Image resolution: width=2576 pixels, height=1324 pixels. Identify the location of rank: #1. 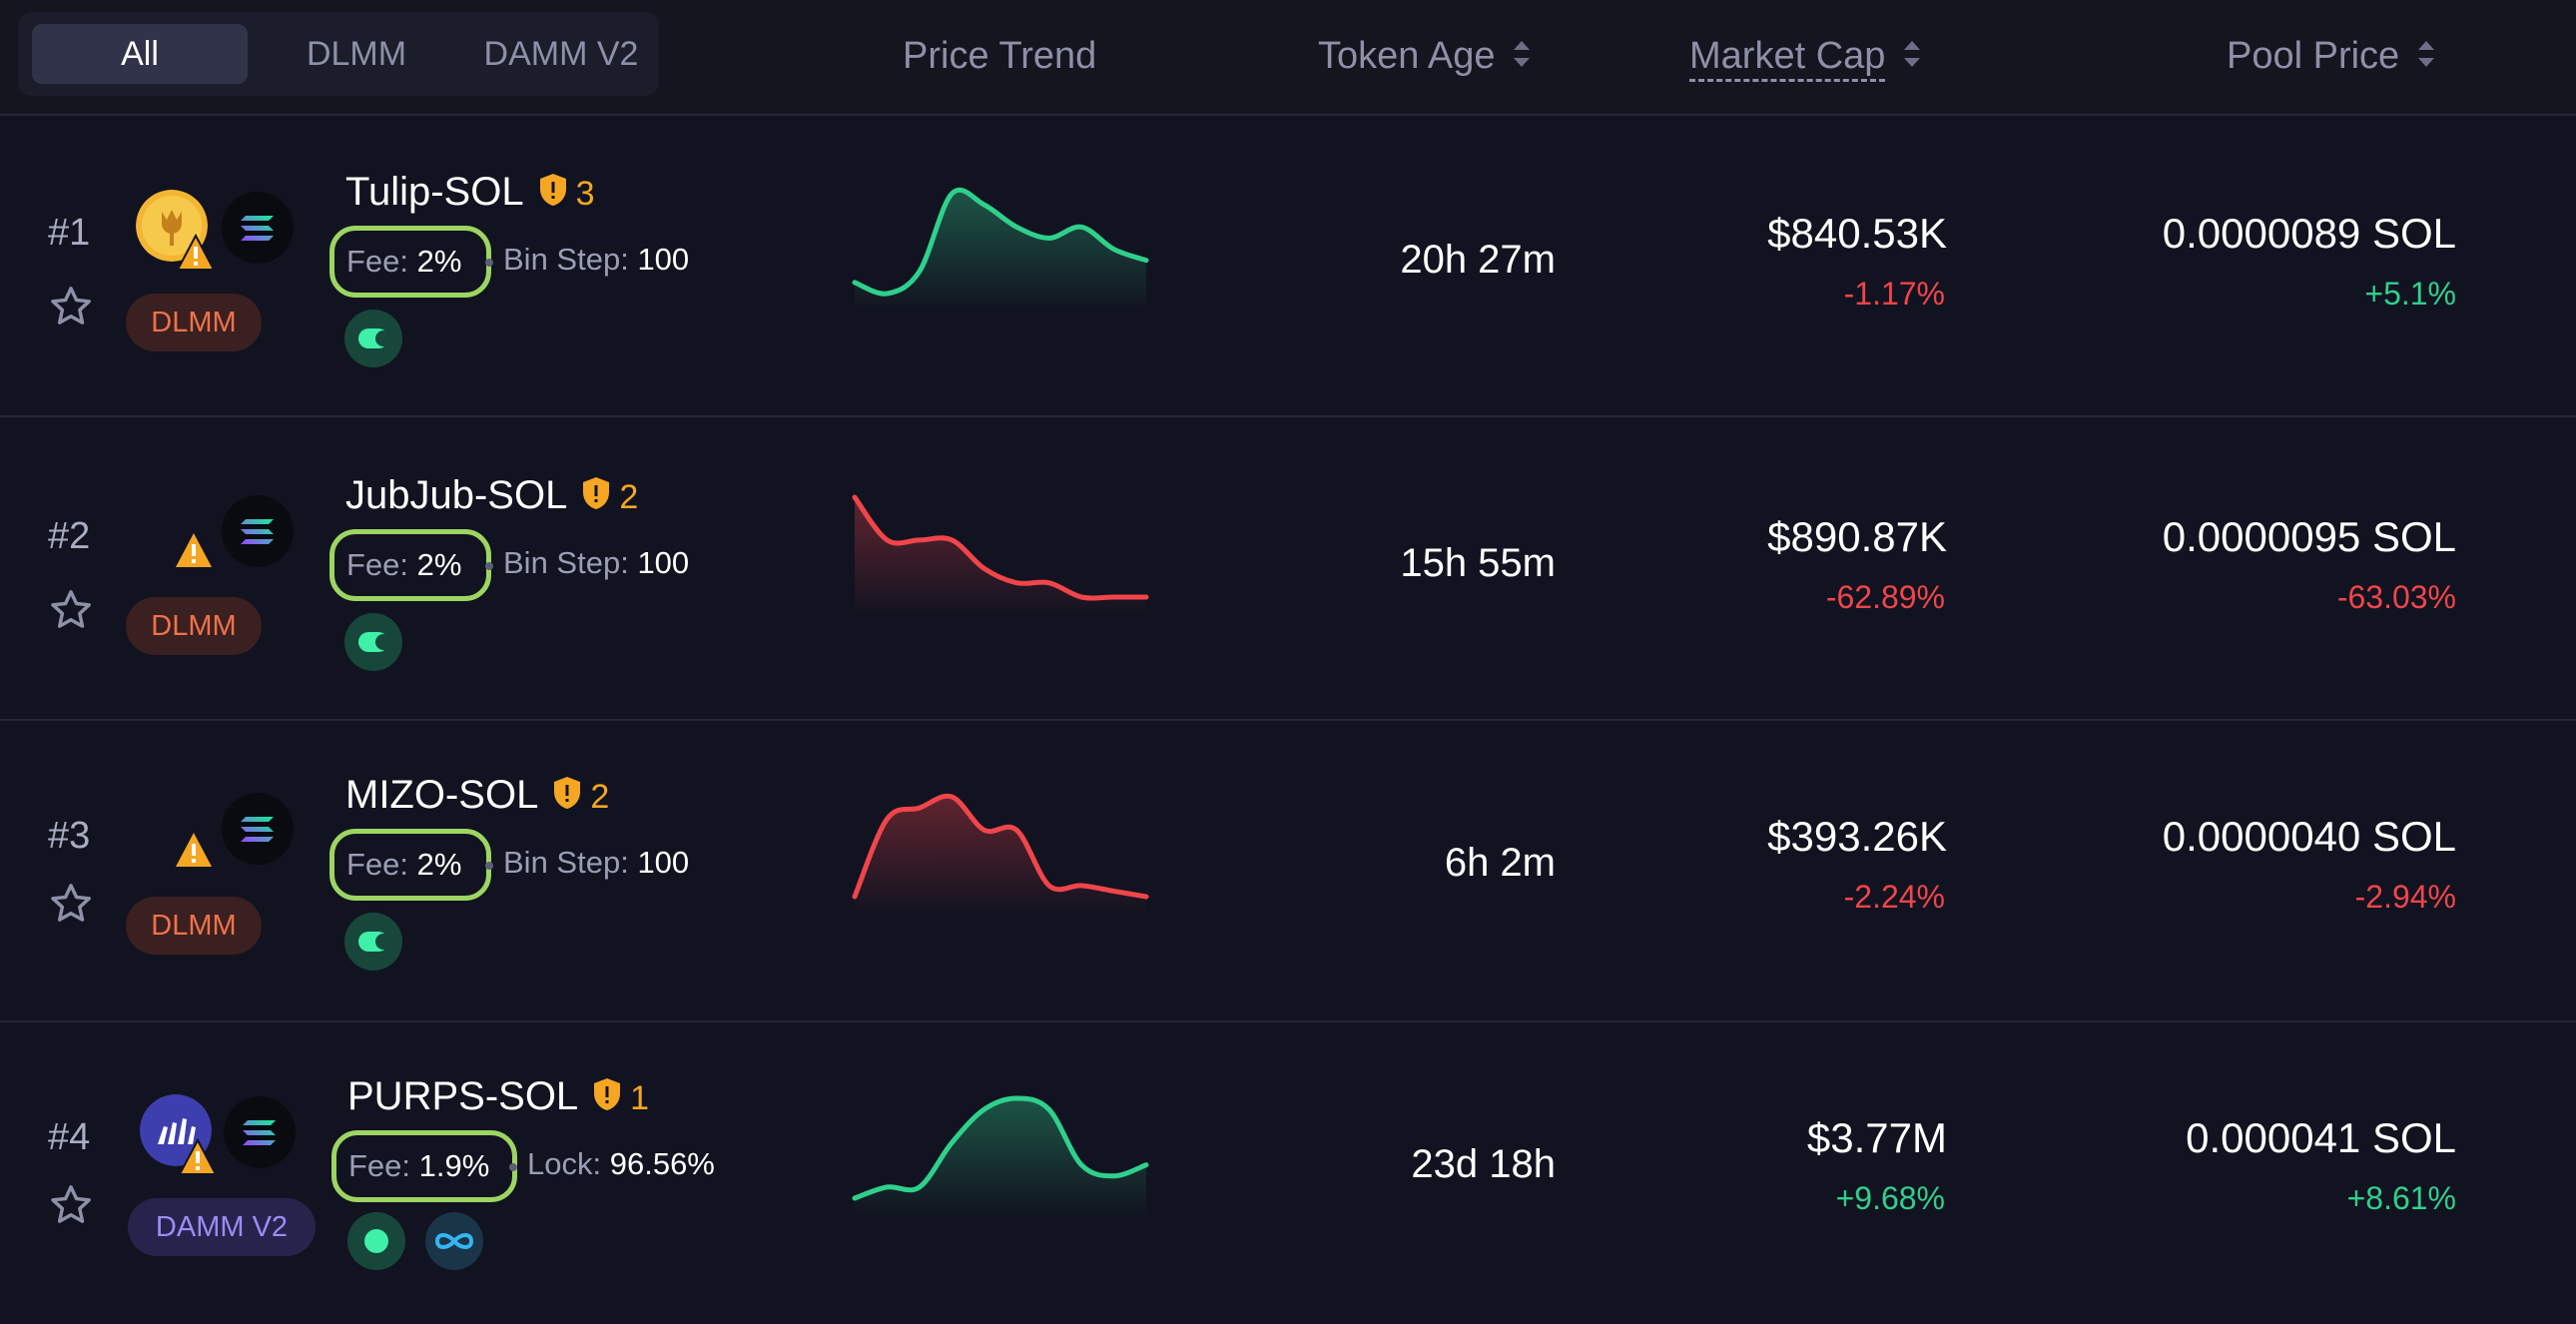
(69, 233).